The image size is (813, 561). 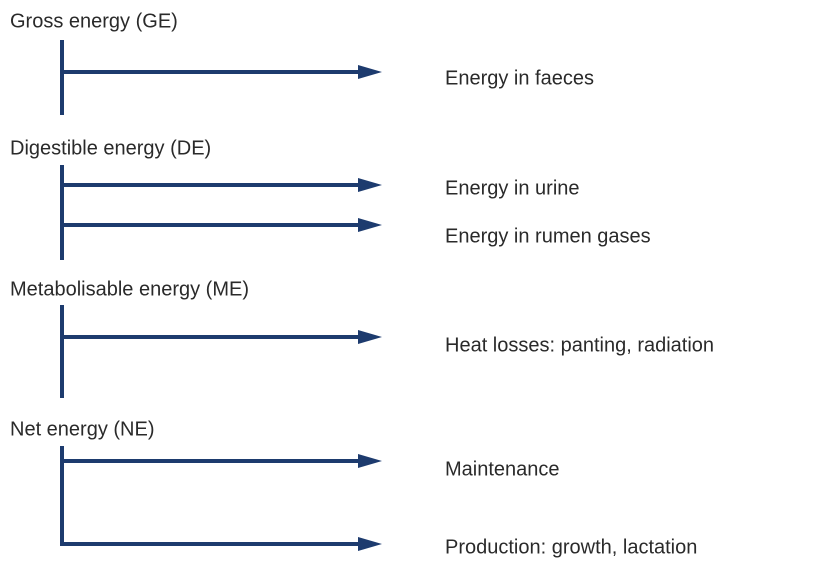 What do you see at coordinates (110, 148) in the screenshot?
I see `stage-label: Digestible energy (DE)` at bounding box center [110, 148].